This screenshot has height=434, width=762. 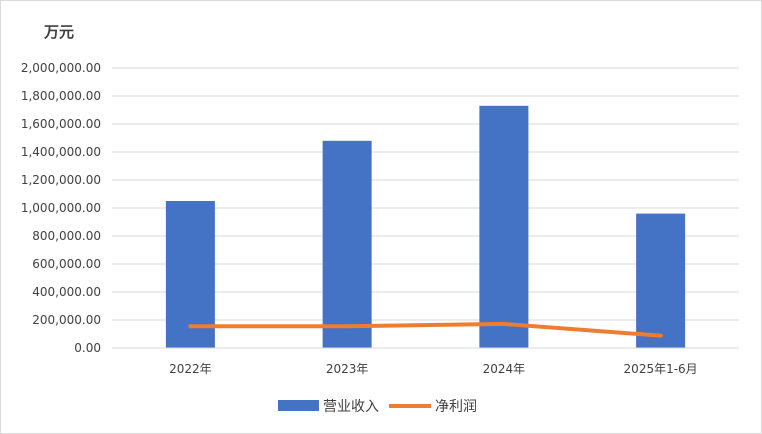 I want to click on x-tick-label: 2023年, so click(x=347, y=369).